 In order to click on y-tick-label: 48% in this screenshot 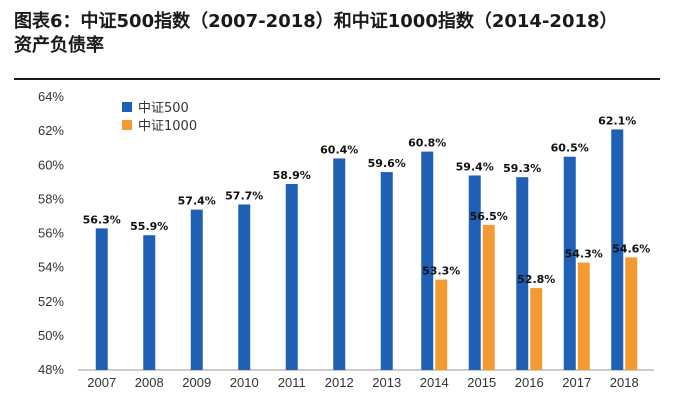, I will do `click(51, 369)`.